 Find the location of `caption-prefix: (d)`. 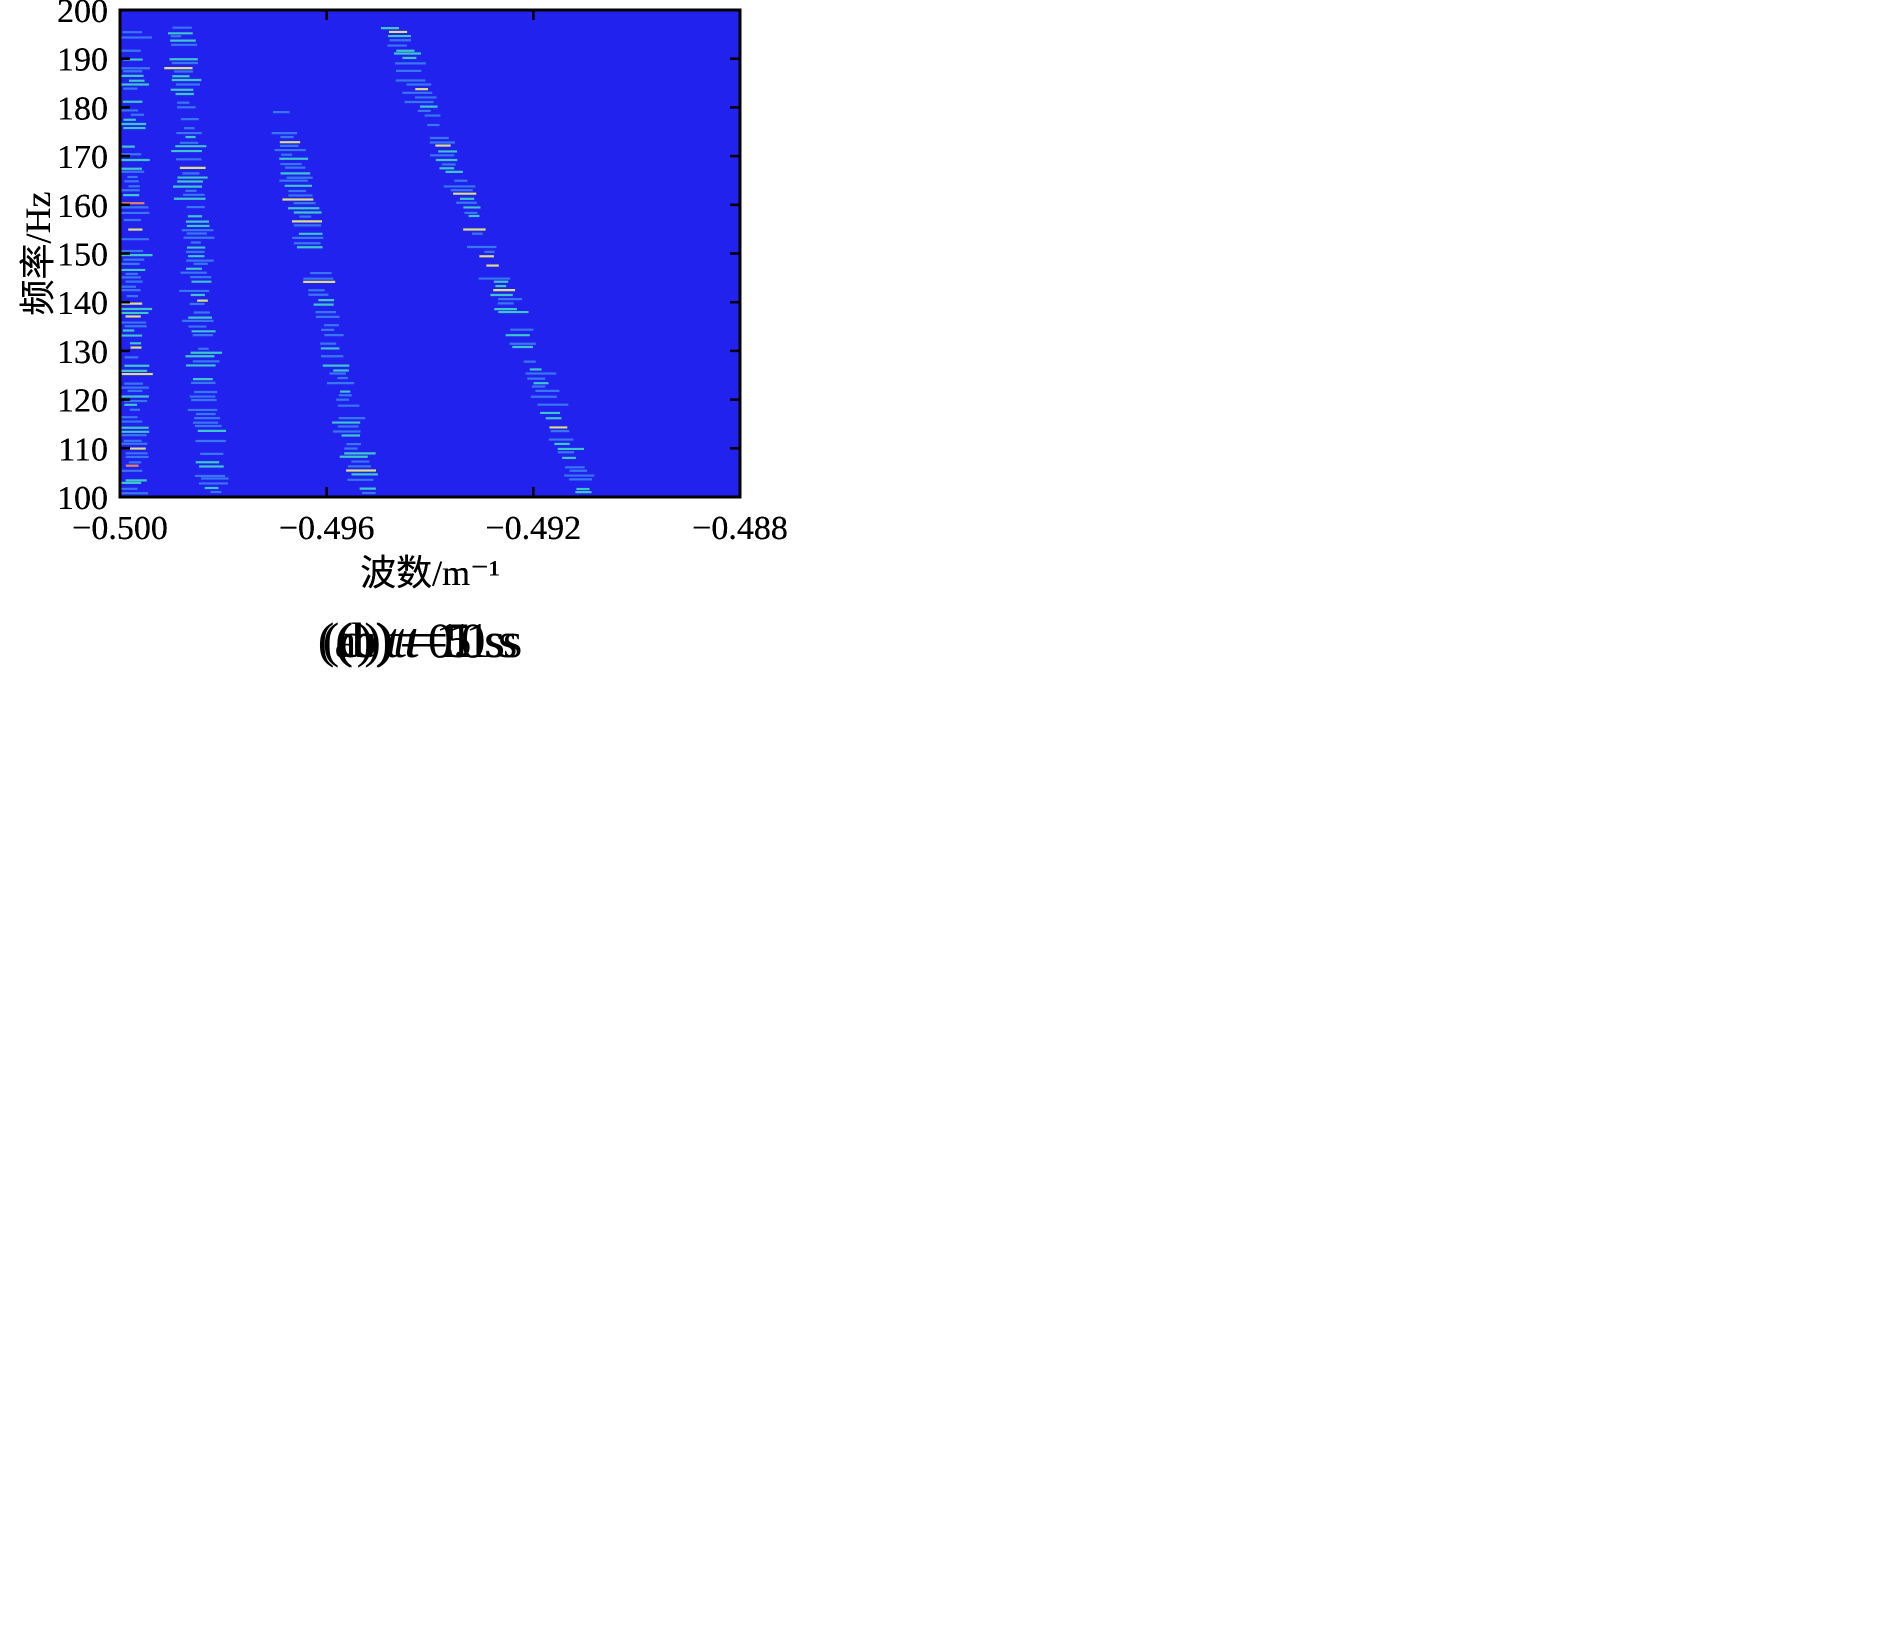

caption-prefix: (d) is located at coordinates (358, 640).